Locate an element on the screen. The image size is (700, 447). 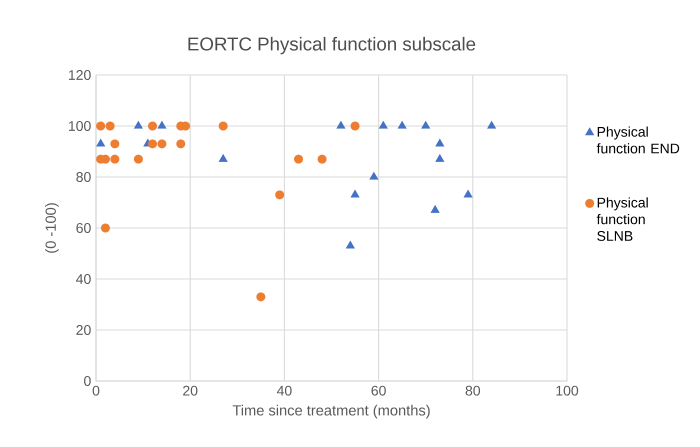
chart-title: EORTC Physical function subscale is located at coordinates (332, 45).